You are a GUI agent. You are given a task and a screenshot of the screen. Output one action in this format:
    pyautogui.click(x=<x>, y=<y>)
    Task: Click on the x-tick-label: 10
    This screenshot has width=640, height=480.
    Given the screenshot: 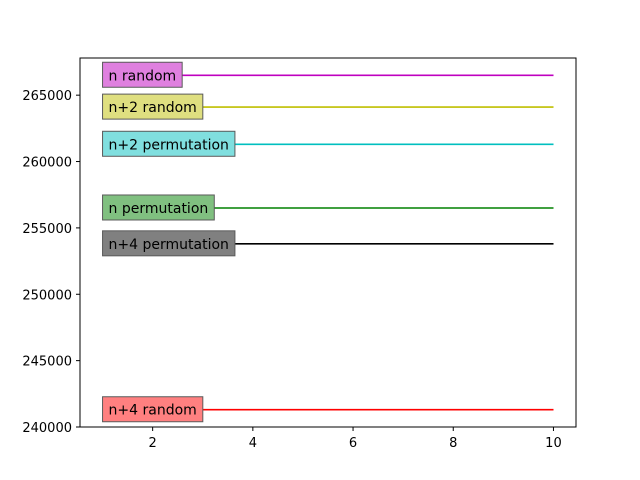 What is the action you would take?
    pyautogui.click(x=553, y=443)
    